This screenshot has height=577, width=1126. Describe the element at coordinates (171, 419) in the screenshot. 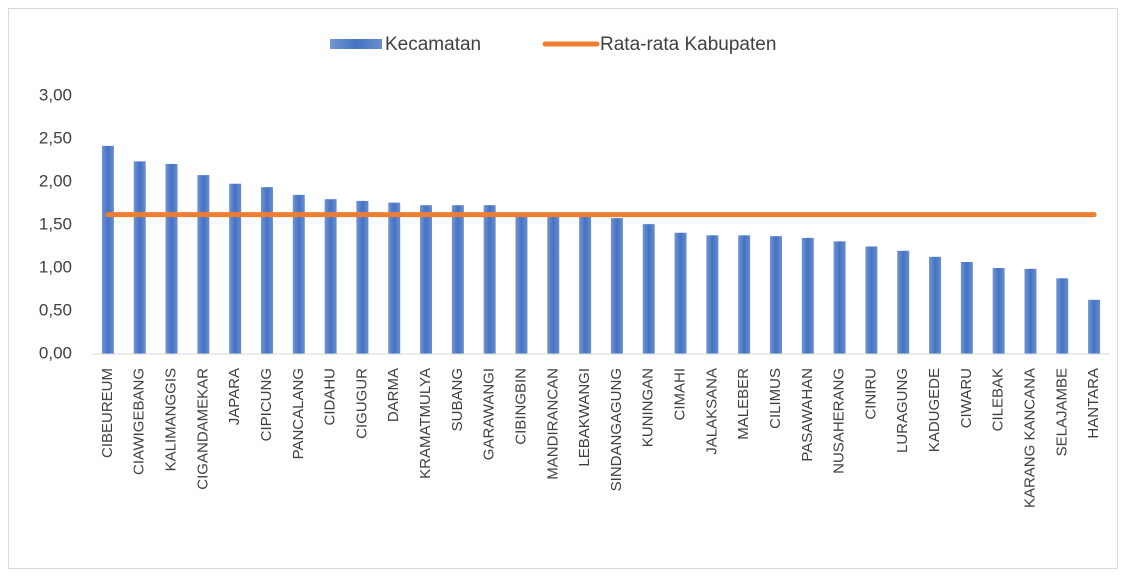

I see `x-tick-label: KALIMANGGIS` at that location.